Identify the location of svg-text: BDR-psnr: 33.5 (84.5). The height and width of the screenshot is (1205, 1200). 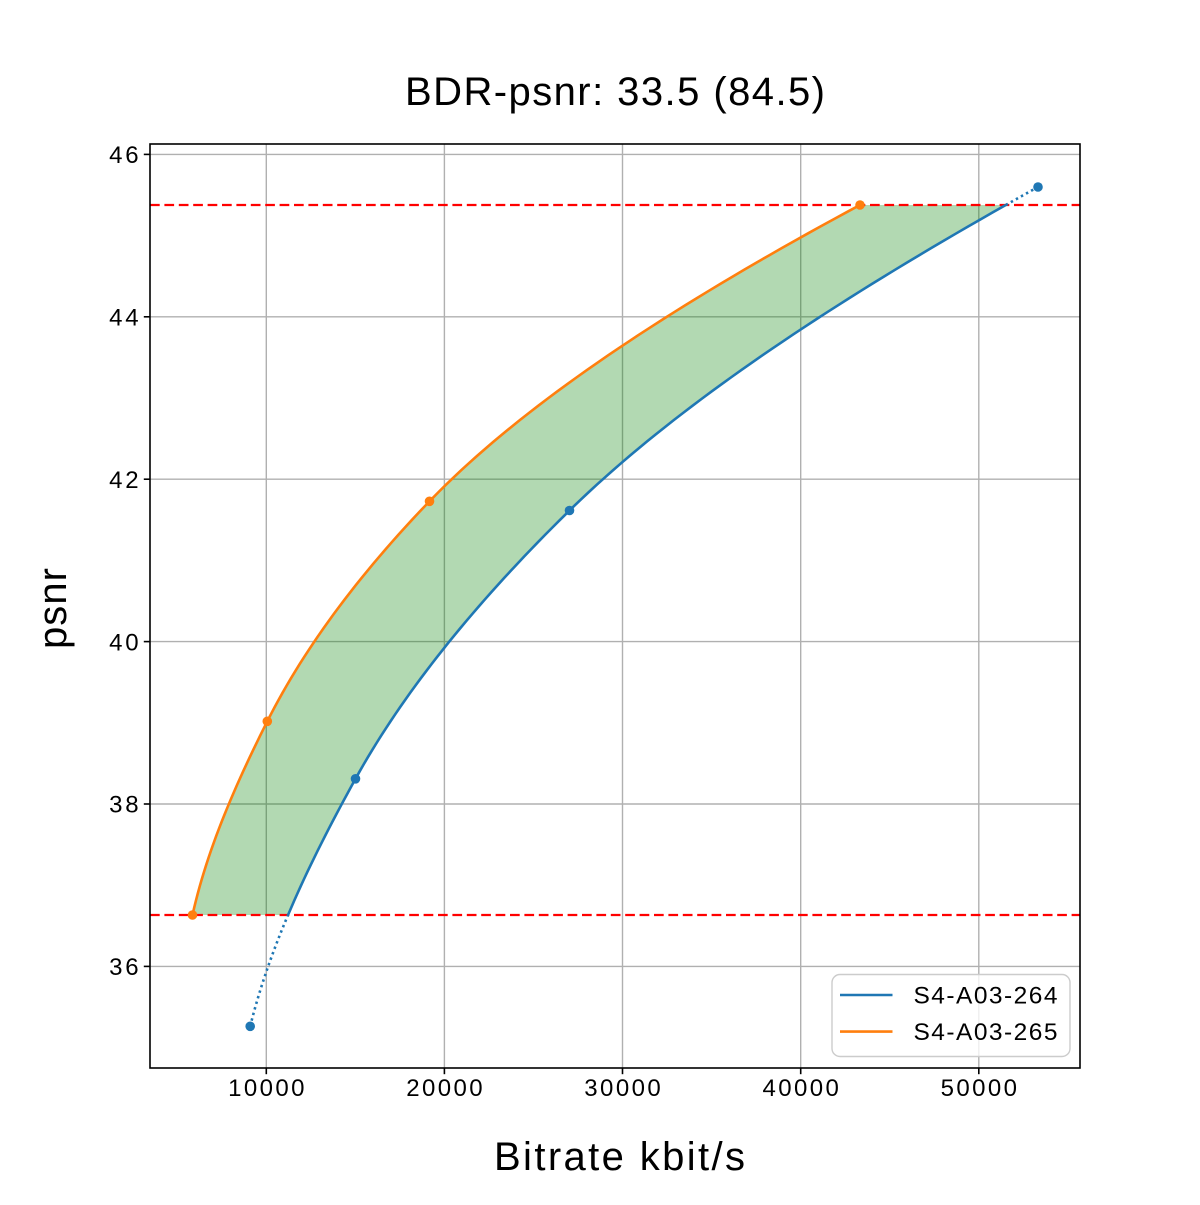
(615, 92).